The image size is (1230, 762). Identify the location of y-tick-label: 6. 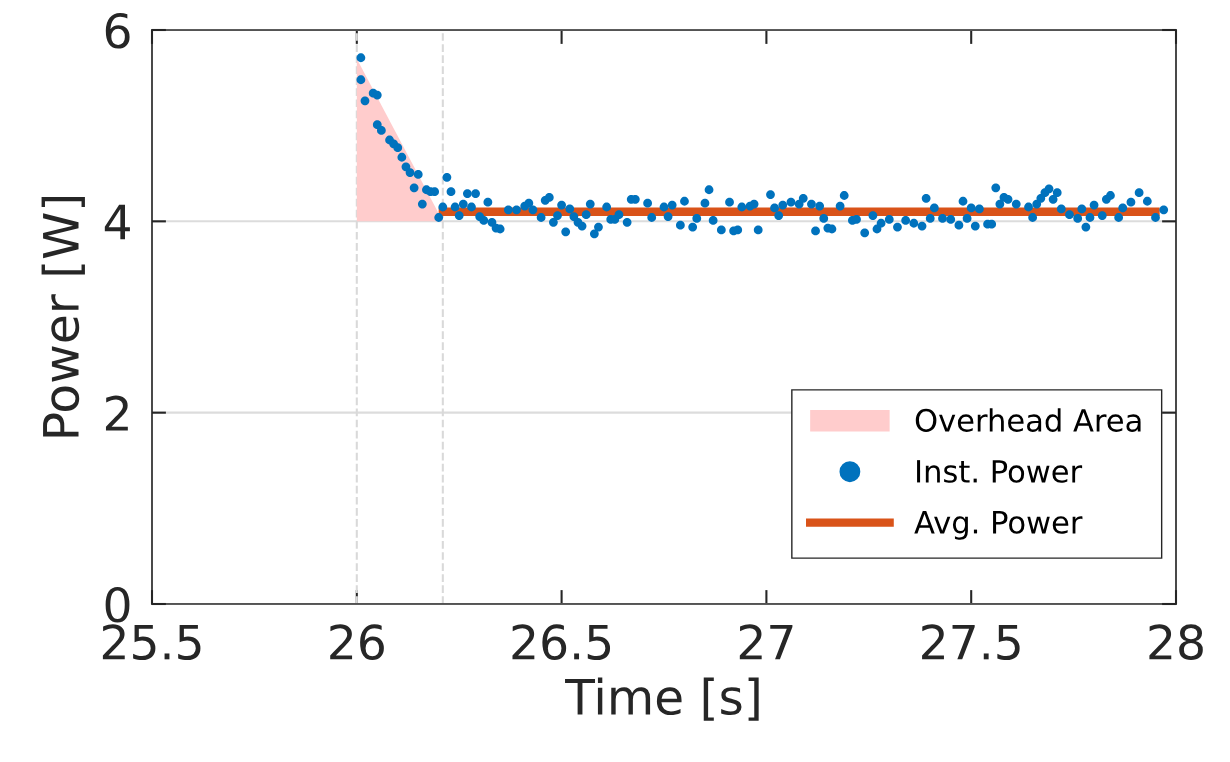
(117, 30).